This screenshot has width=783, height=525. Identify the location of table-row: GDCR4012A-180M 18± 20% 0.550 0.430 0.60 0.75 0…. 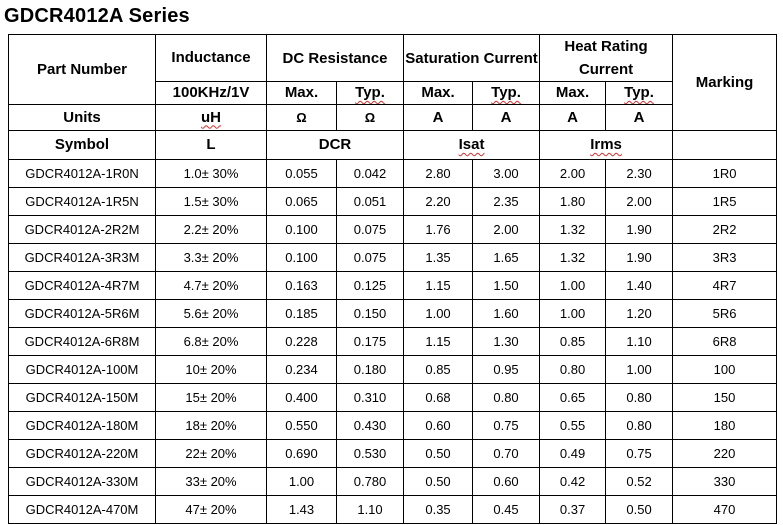
(393, 425).